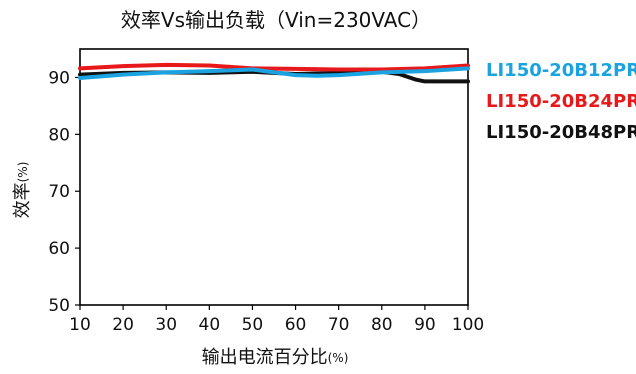  I want to click on legend-item-b48: LI150-20B48PR2, so click(561, 132).